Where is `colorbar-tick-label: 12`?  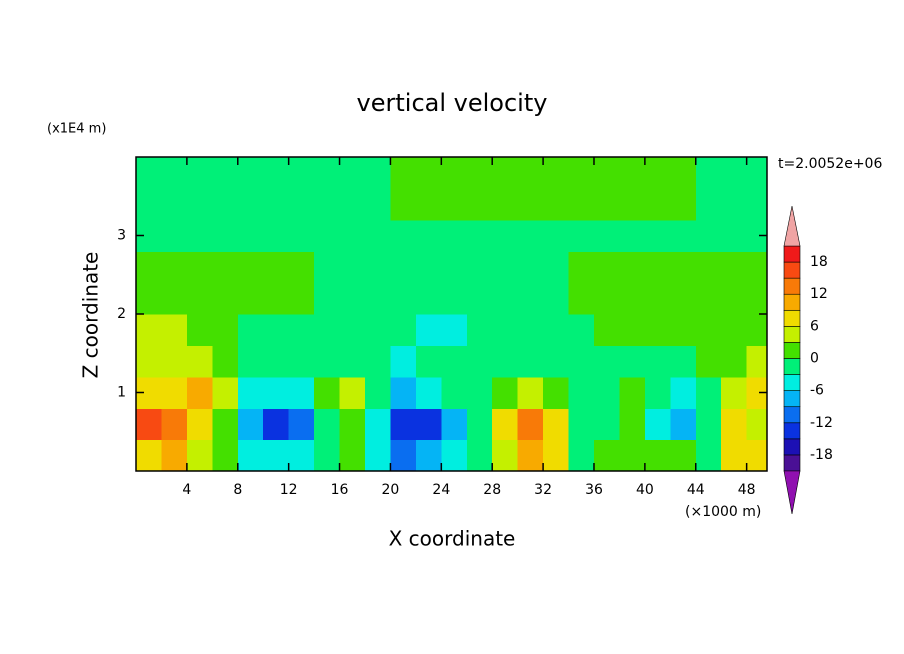 colorbar-tick-label: 12 is located at coordinates (819, 294).